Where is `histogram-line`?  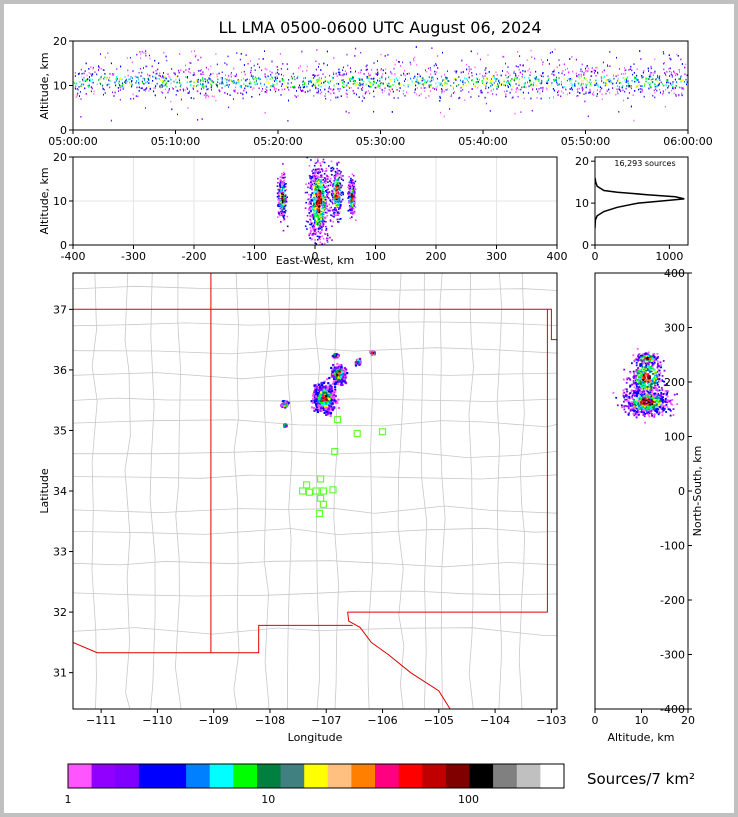
histogram-line is located at coordinates (640, 203).